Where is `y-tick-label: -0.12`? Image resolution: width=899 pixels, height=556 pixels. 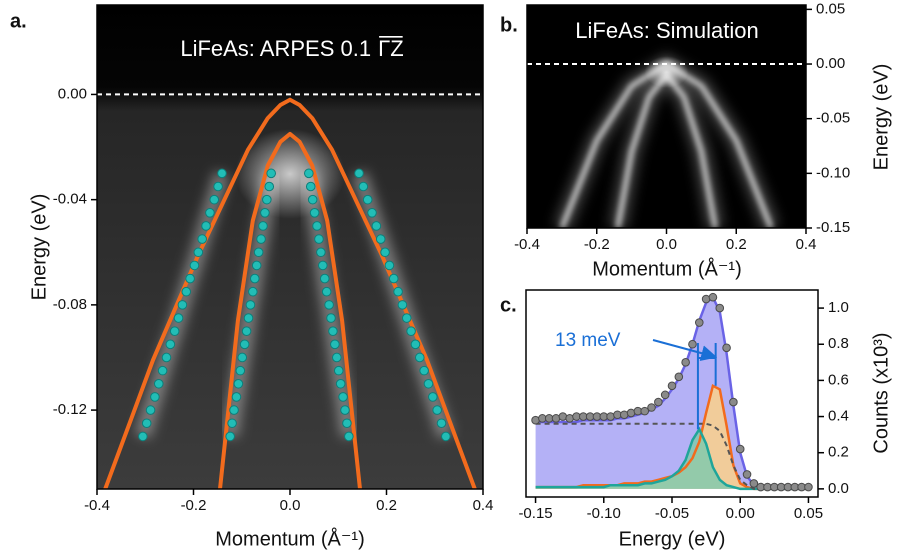
y-tick-label: -0.12 is located at coordinates (70, 409).